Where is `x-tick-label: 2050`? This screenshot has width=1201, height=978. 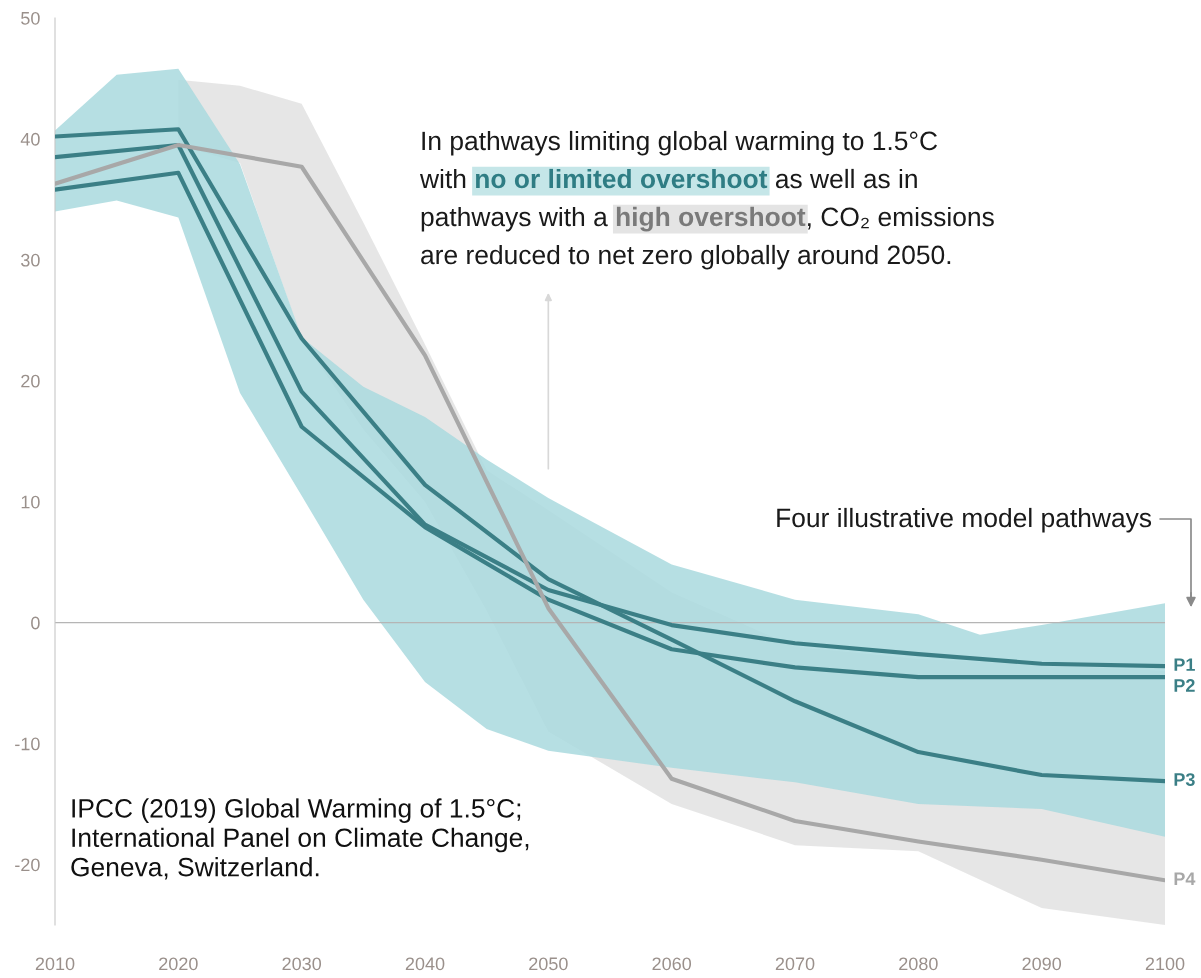
x-tick-label: 2050 is located at coordinates (548, 964).